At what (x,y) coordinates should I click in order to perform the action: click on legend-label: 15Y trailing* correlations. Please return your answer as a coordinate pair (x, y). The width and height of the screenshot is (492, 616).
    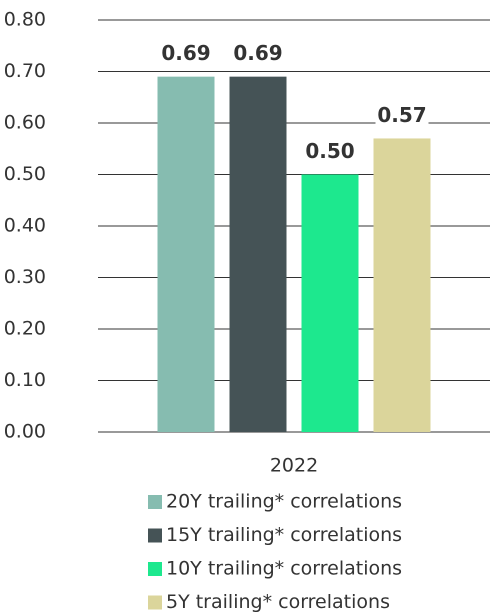
    Looking at the image, I should click on (284, 535).